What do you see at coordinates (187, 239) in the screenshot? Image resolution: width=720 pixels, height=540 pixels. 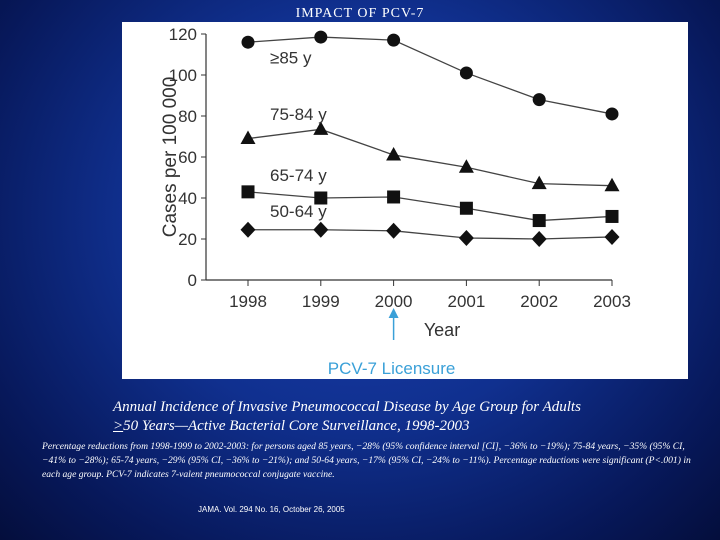 I see `y-tick-label: 20` at bounding box center [187, 239].